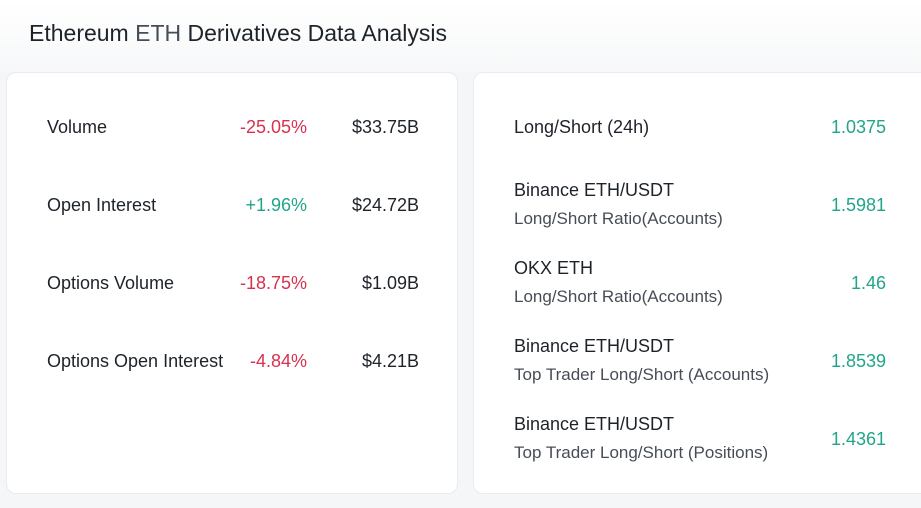  What do you see at coordinates (858, 205) in the screenshot?
I see `ratio-value: 1.5981` at bounding box center [858, 205].